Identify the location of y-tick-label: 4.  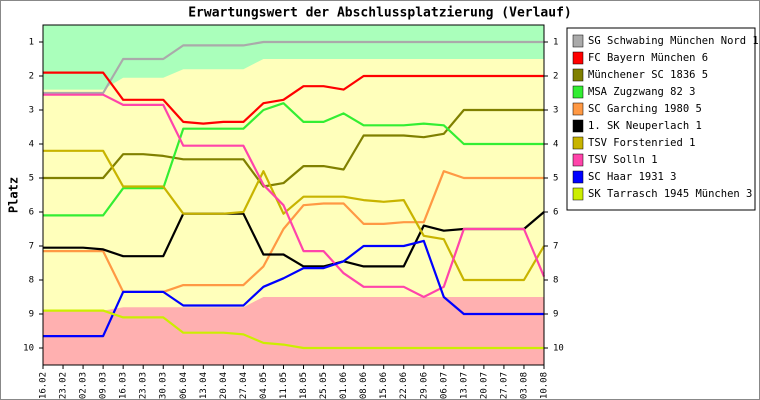
(31, 145).